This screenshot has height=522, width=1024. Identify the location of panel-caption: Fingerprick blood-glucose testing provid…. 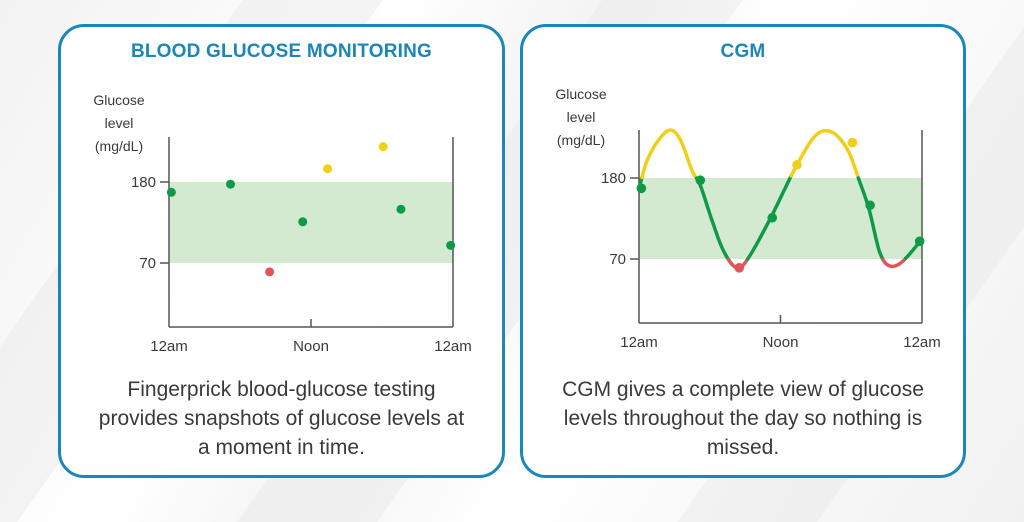
(281, 418).